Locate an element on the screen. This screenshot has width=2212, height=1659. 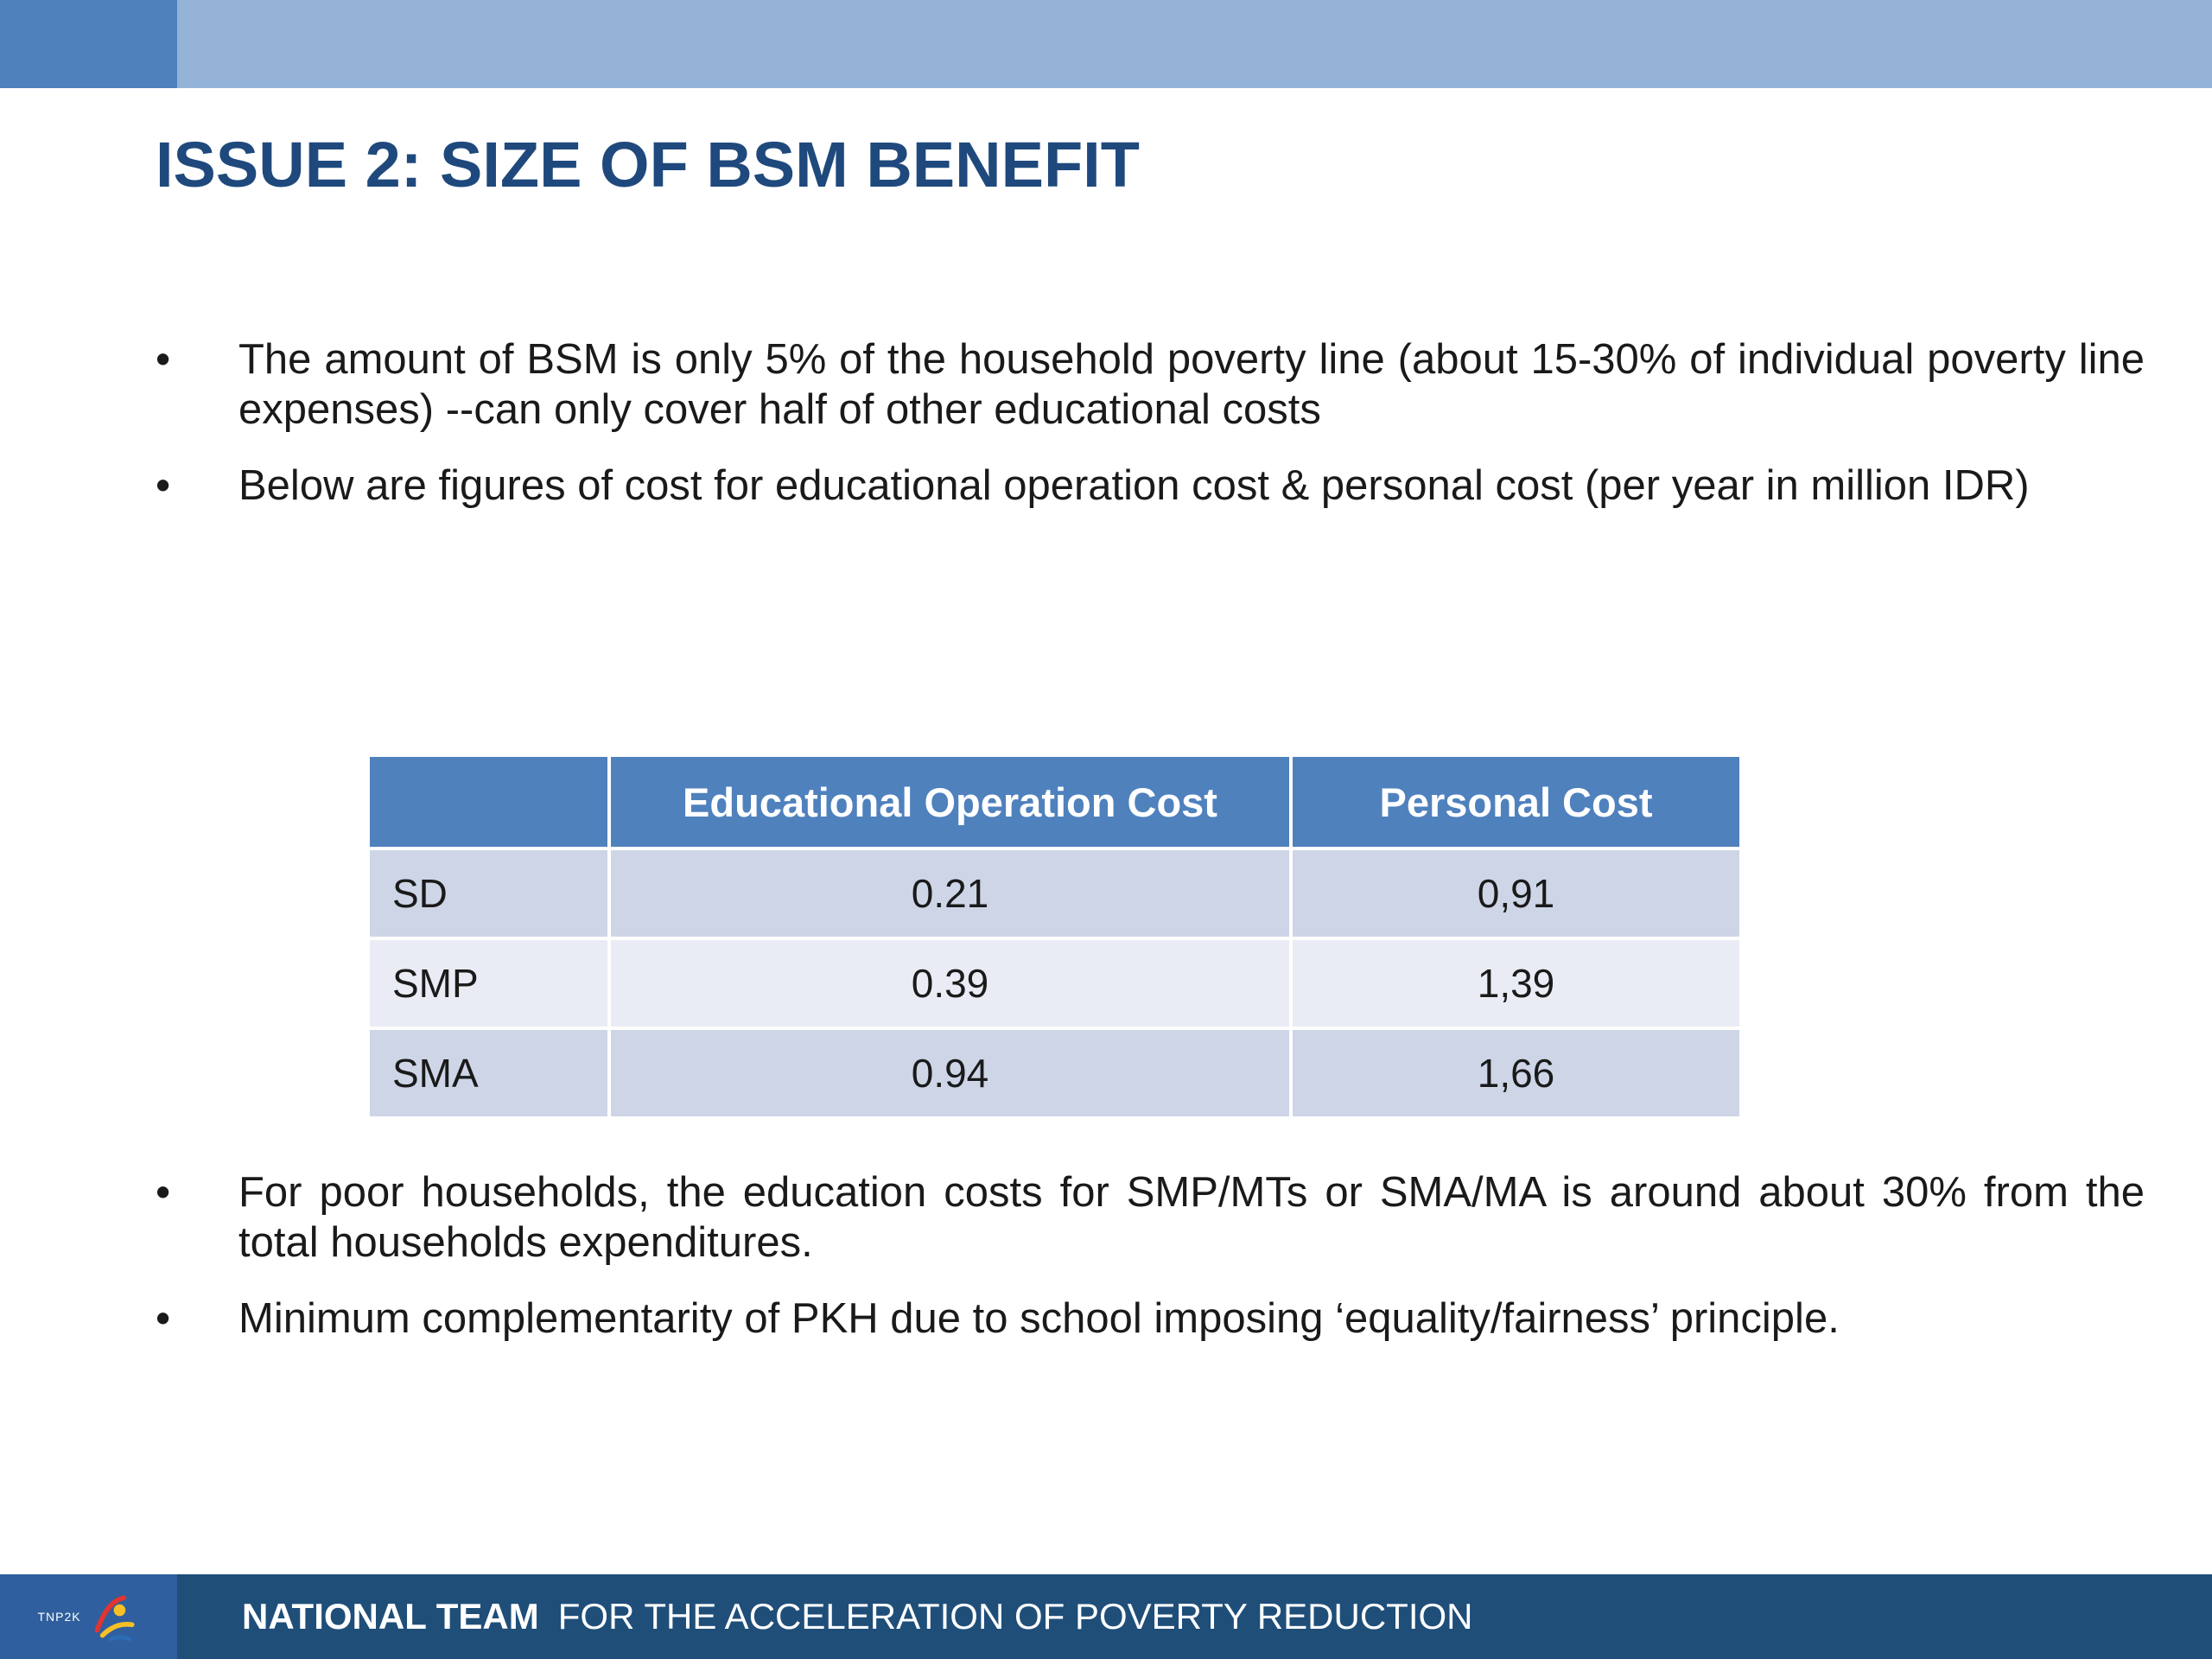
footer-logo-box: TNP2K is located at coordinates (88, 1616).